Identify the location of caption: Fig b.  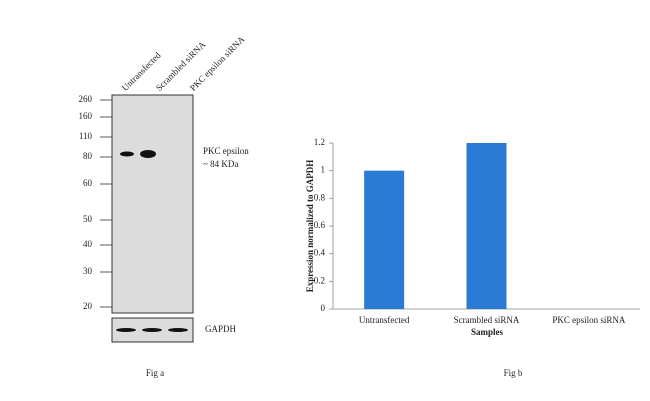
(513, 373).